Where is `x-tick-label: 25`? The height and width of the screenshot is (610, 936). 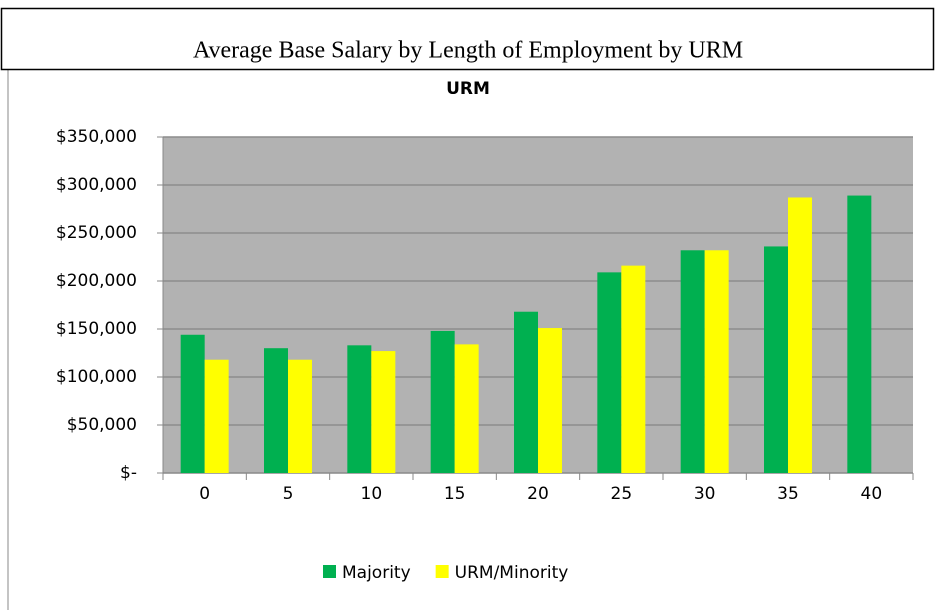 x-tick-label: 25 is located at coordinates (622, 494).